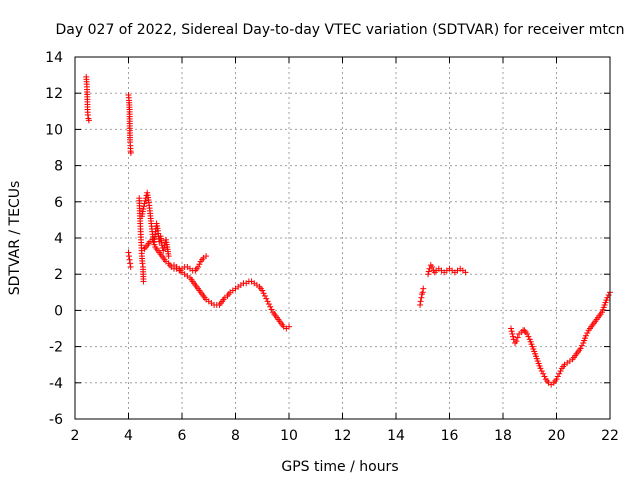  What do you see at coordinates (54, 58) in the screenshot?
I see `y-tick-label: 14` at bounding box center [54, 58].